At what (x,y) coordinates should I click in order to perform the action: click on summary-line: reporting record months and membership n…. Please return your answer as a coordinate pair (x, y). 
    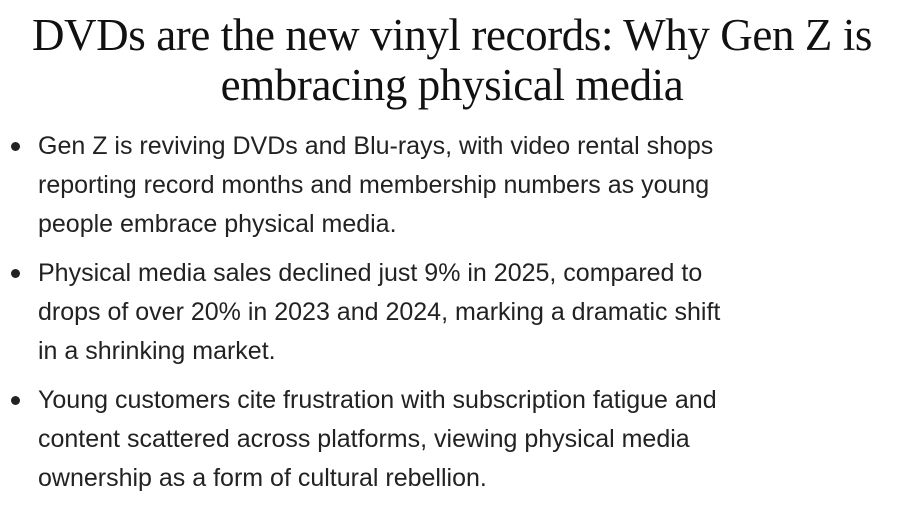
    Looking at the image, I should click on (374, 185).